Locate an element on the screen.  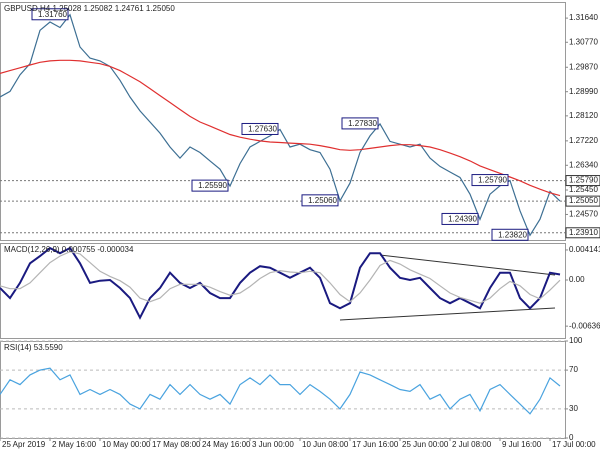
y-tick-label: 1.30770 is located at coordinates (583, 41).